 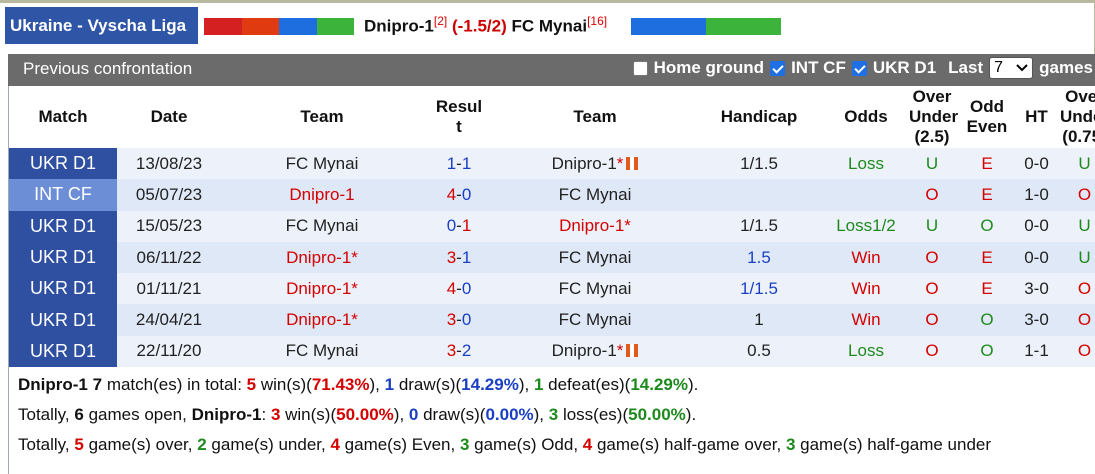 I want to click on half-time-score: 0-0, so click(x=1036, y=226).